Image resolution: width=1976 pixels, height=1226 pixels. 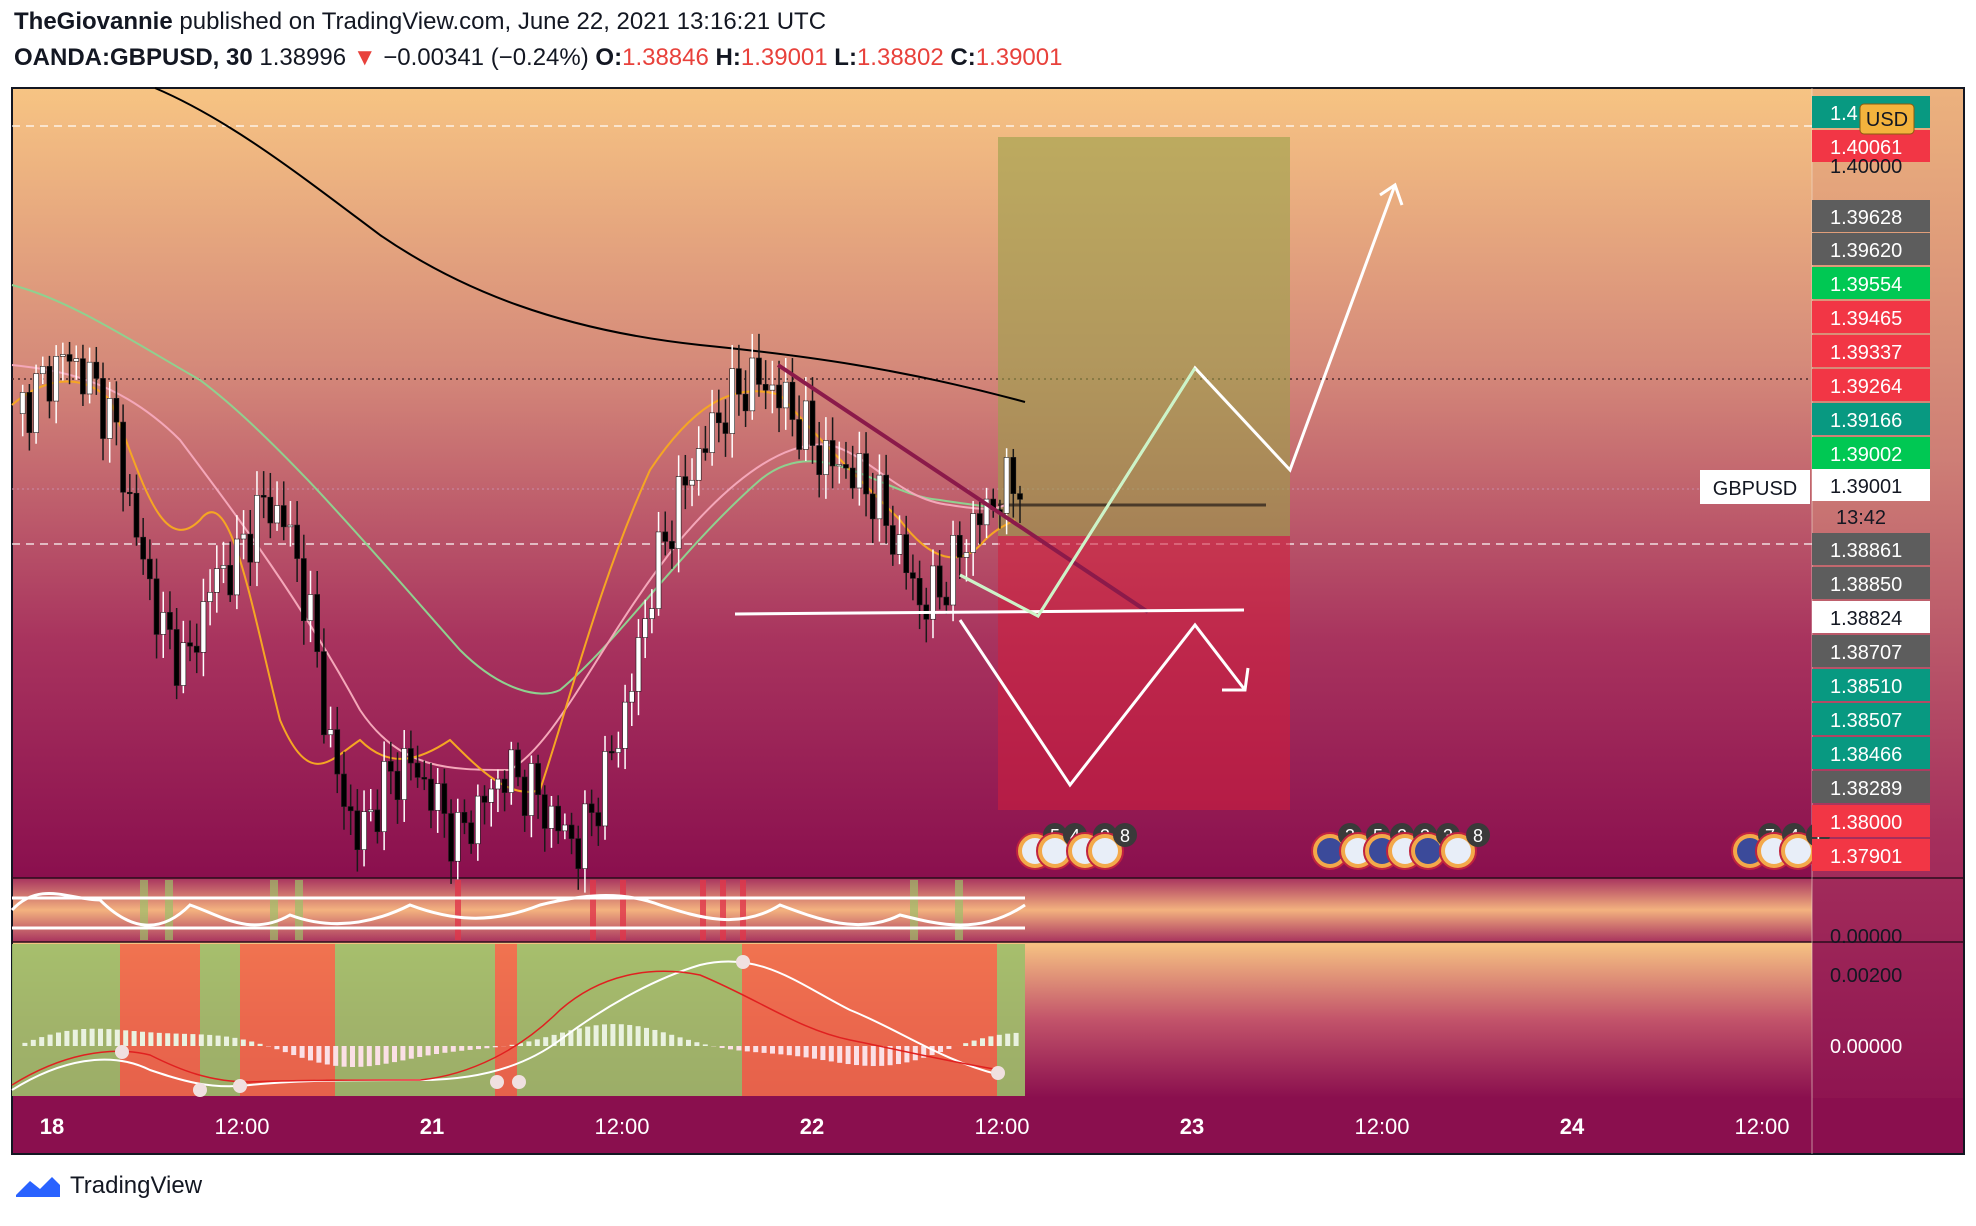 What do you see at coordinates (1102, 703) in the screenshot?
I see `bearish-projection-path` at bounding box center [1102, 703].